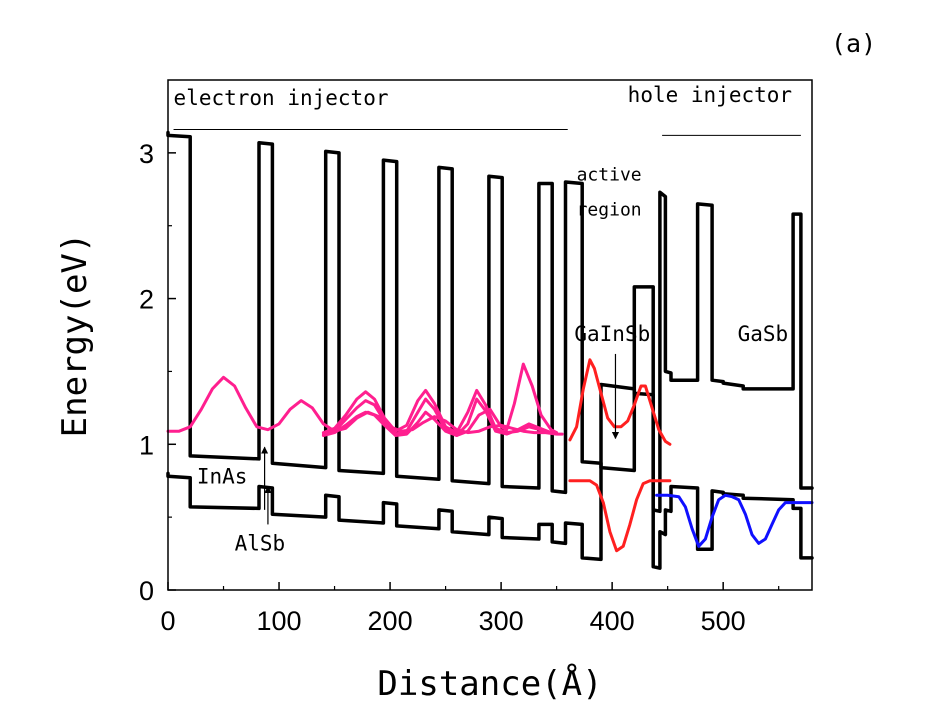 This screenshot has height=708, width=944. I want to click on series-hole-wavefunction, so click(734, 520).